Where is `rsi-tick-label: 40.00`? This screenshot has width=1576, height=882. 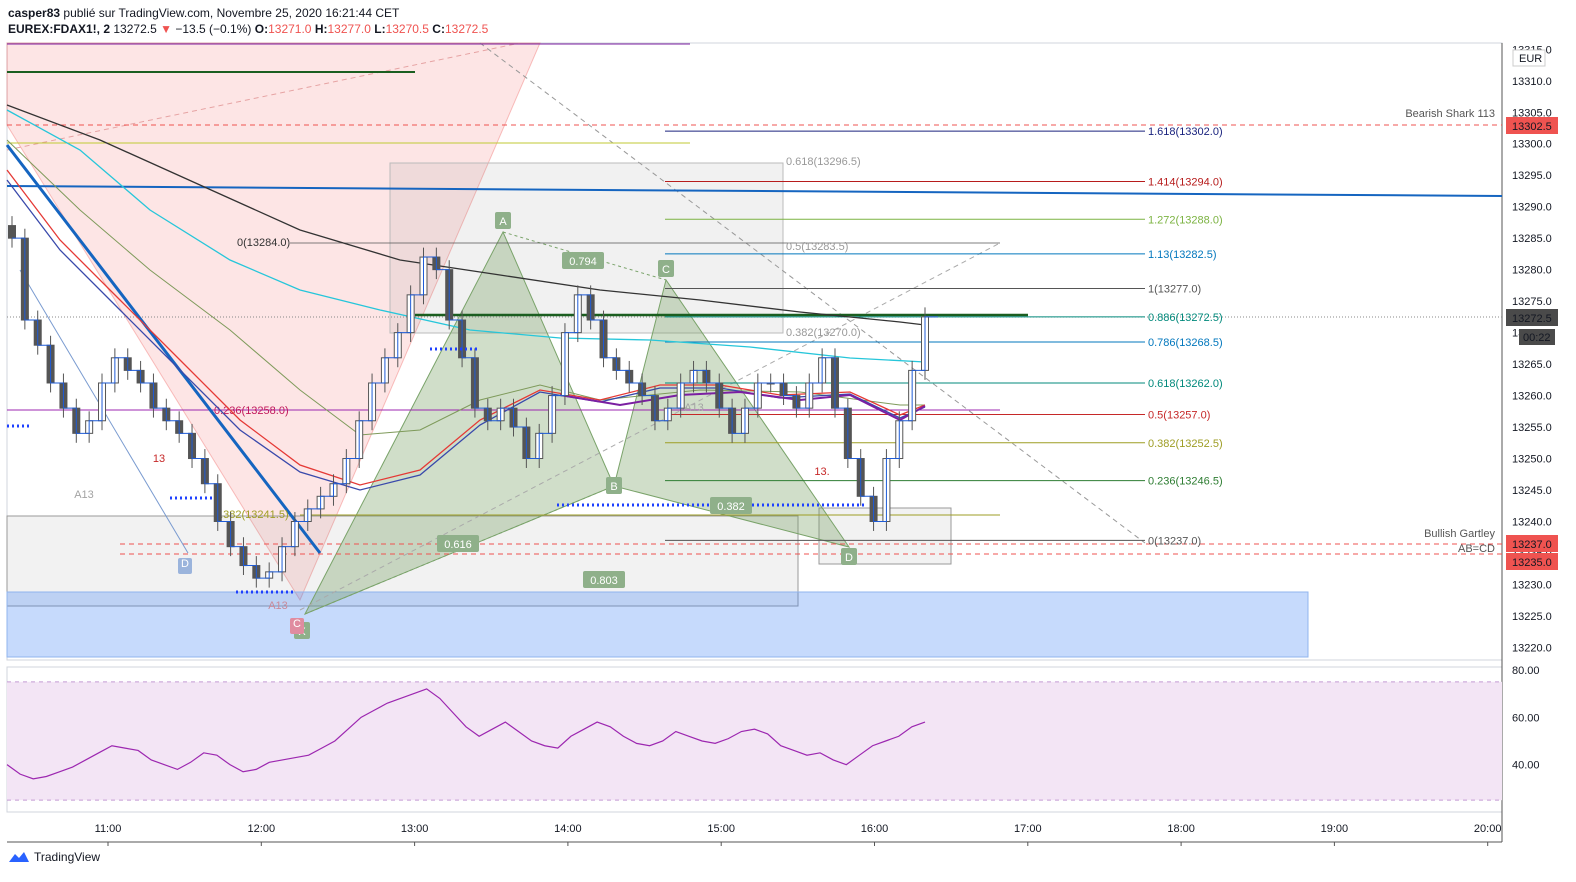 rsi-tick-label: 40.00 is located at coordinates (1526, 766).